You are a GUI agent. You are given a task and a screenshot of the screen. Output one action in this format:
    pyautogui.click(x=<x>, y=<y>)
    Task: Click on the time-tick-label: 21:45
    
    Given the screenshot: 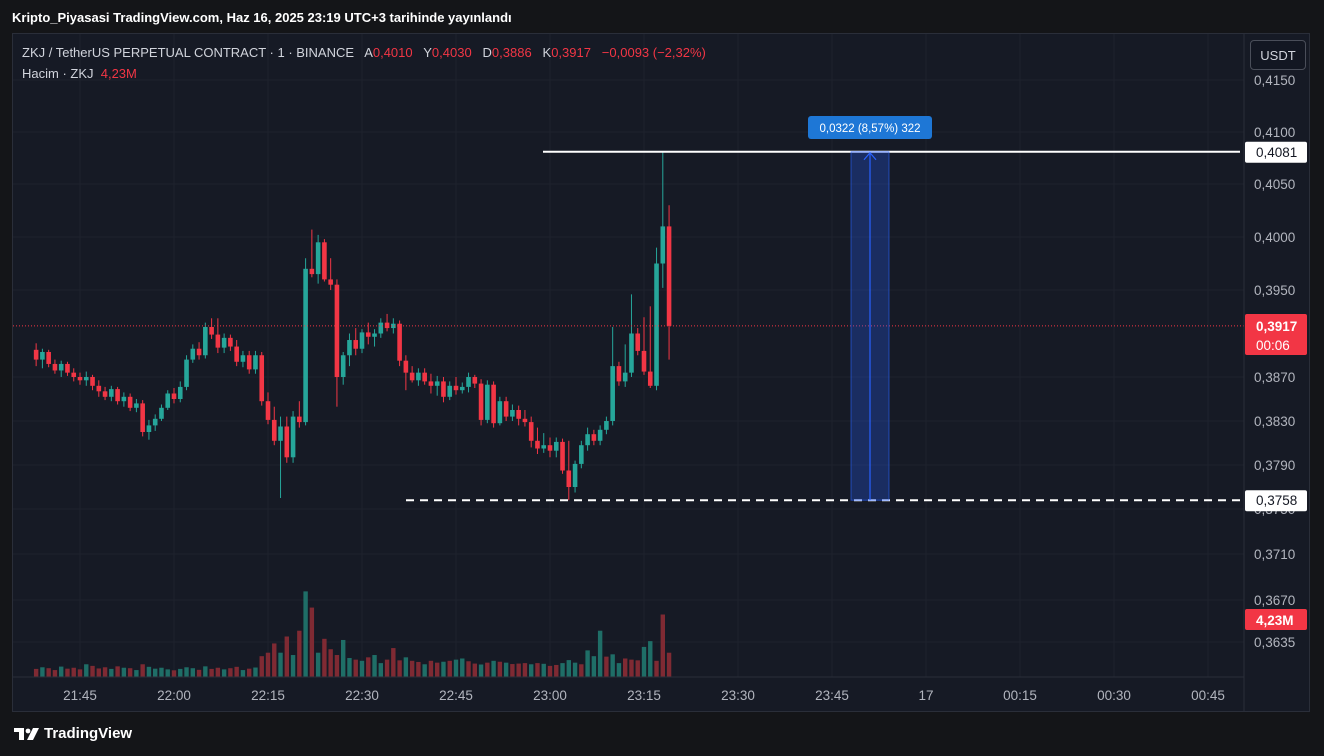 What is the action you would take?
    pyautogui.click(x=80, y=695)
    